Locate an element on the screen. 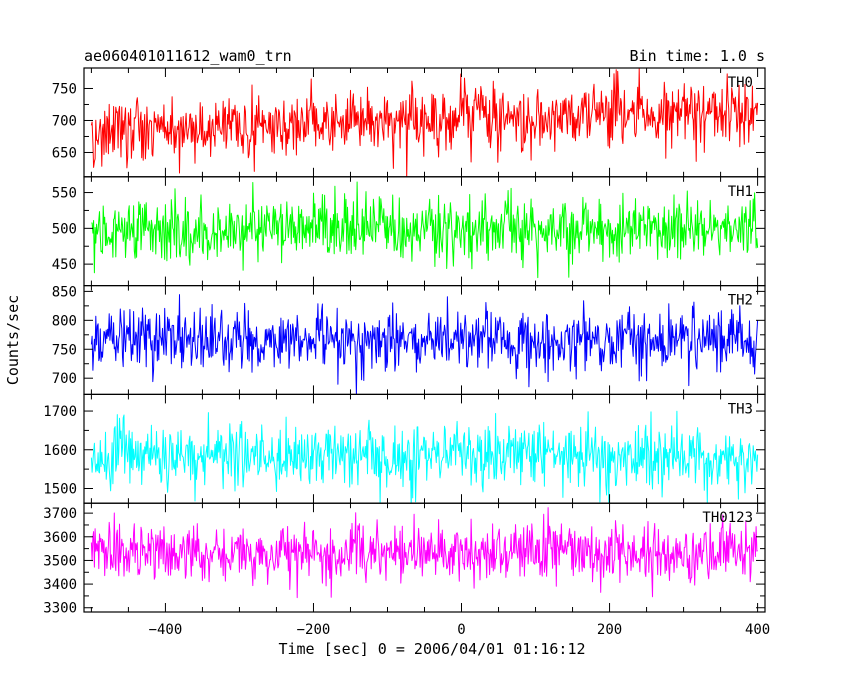  panel-th3: 1500 1600 1700 TH3 is located at coordinates (404, 448).